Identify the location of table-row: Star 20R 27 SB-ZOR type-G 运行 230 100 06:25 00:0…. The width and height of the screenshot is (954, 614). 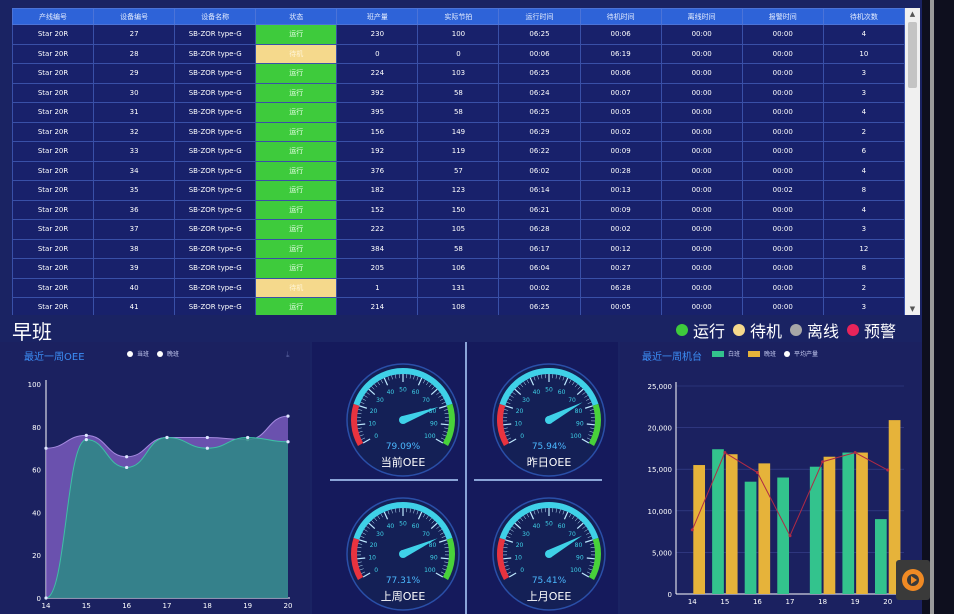
(458, 34).